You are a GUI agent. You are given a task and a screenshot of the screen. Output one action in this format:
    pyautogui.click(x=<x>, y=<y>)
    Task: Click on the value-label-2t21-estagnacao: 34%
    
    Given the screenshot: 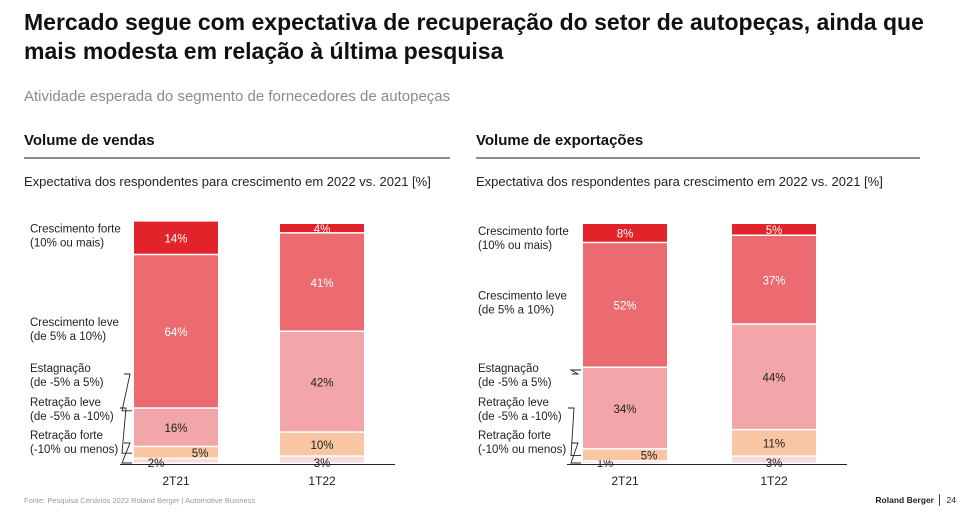 What is the action you would take?
    pyautogui.click(x=624, y=410)
    